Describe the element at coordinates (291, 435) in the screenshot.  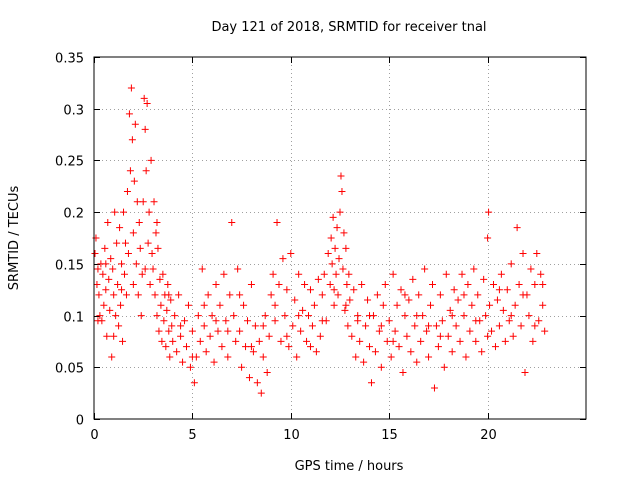
I see `x-tick-label: 10` at that location.